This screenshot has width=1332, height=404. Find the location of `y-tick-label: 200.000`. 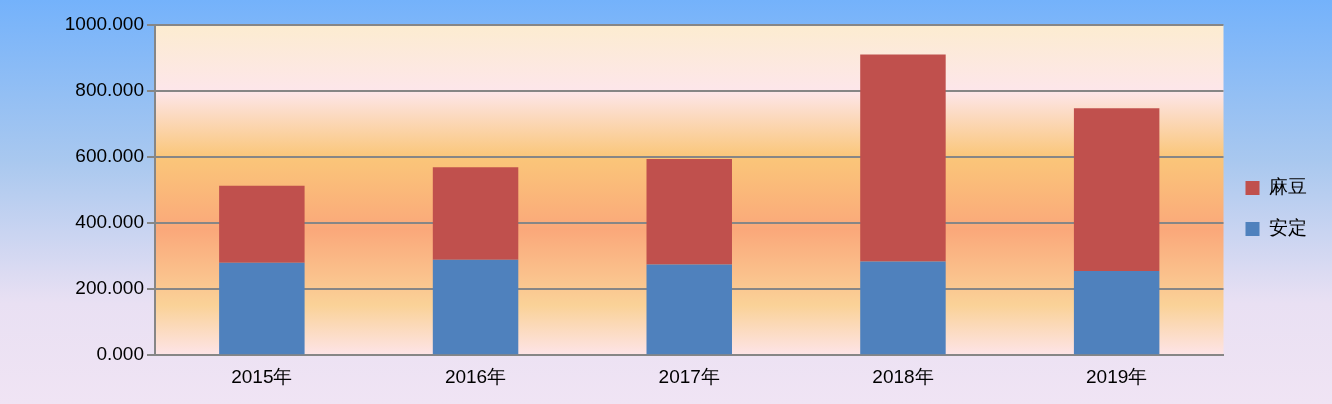

y-tick-label: 200.000 is located at coordinates (109, 288).